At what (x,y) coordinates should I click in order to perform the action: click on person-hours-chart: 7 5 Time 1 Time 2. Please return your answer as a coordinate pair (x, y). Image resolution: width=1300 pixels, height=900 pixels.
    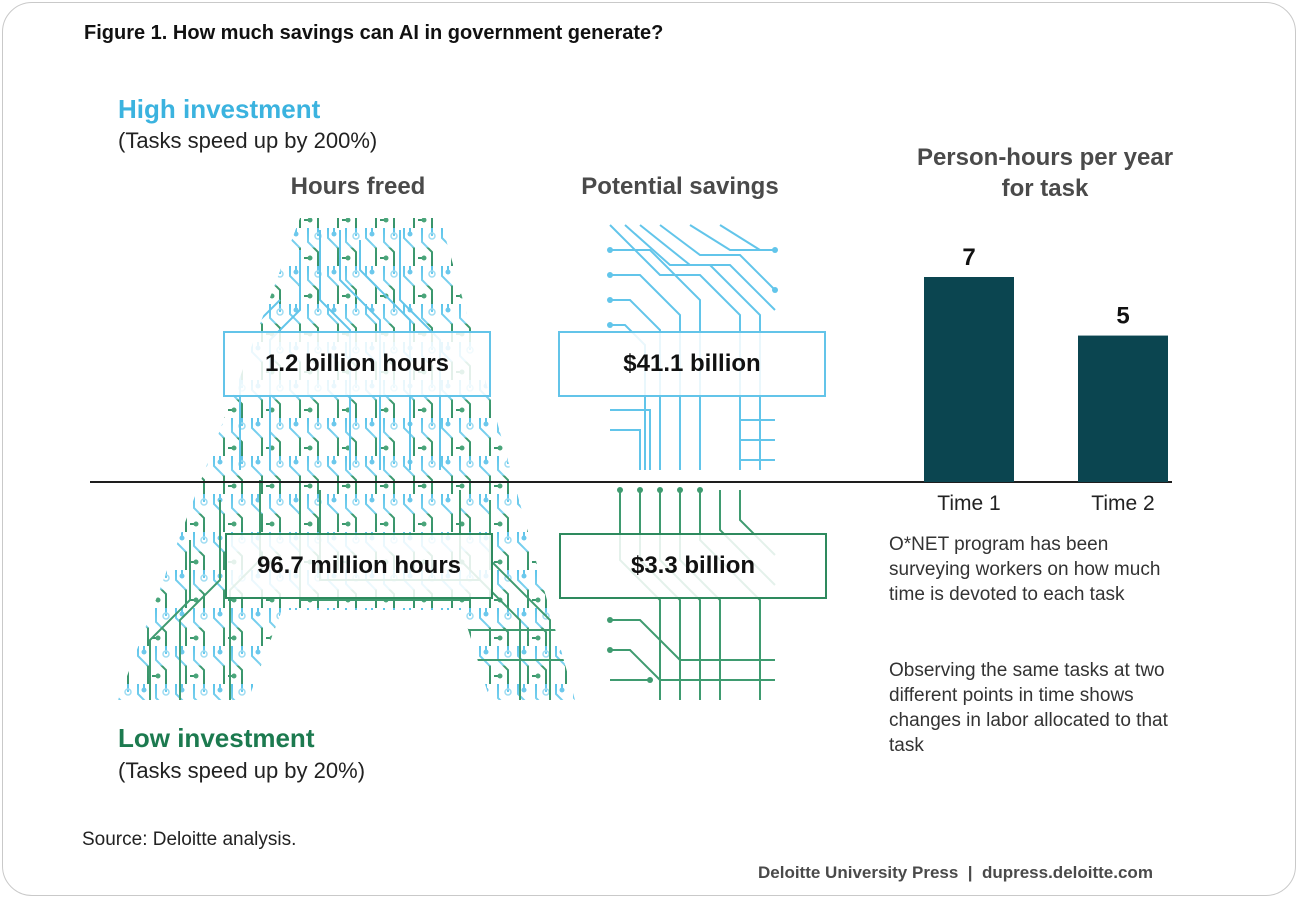
    Looking at the image, I should click on (1046, 379).